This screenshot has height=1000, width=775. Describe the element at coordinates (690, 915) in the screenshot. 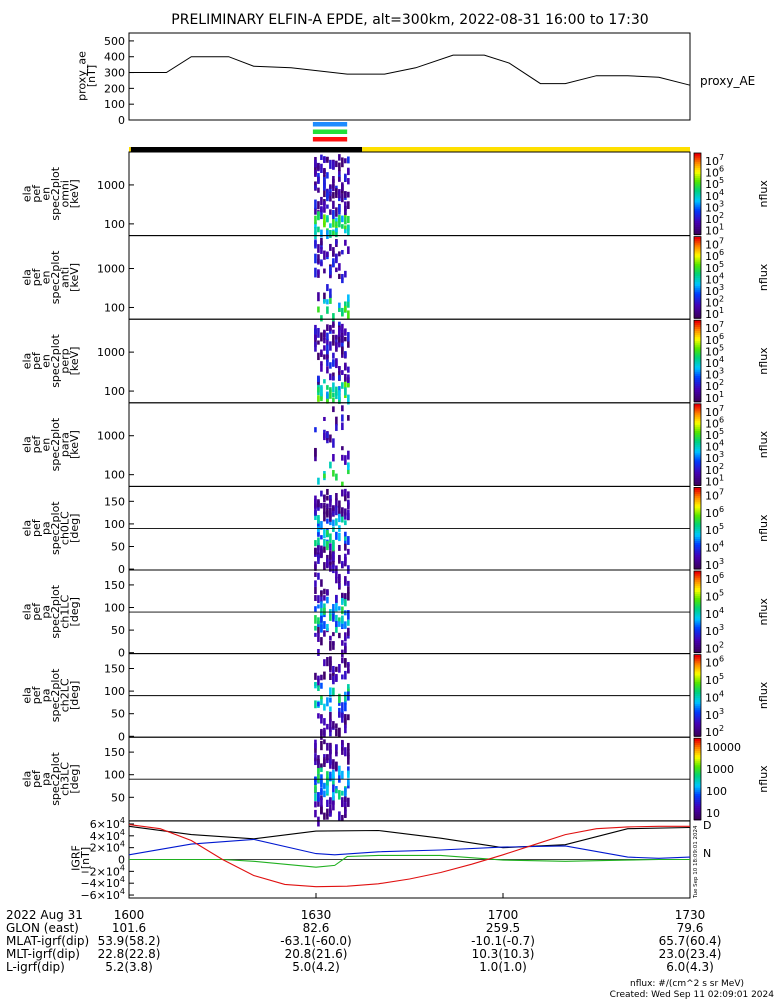

I see `table-time: 1730` at that location.